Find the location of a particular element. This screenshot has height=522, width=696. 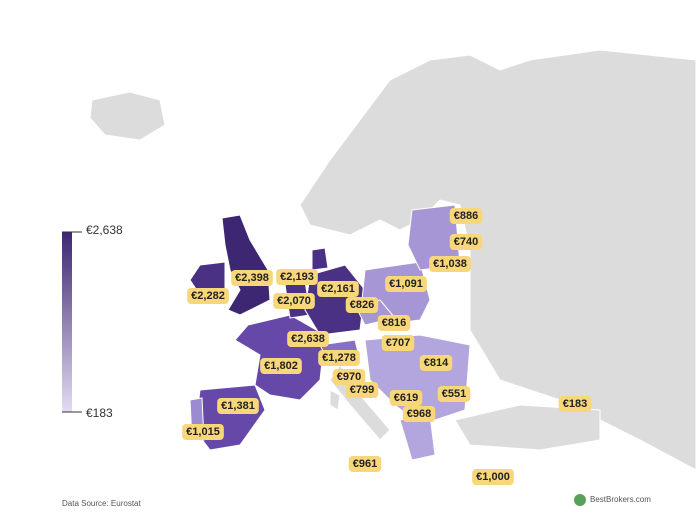

price-text: €2,070 is located at coordinates (294, 301).